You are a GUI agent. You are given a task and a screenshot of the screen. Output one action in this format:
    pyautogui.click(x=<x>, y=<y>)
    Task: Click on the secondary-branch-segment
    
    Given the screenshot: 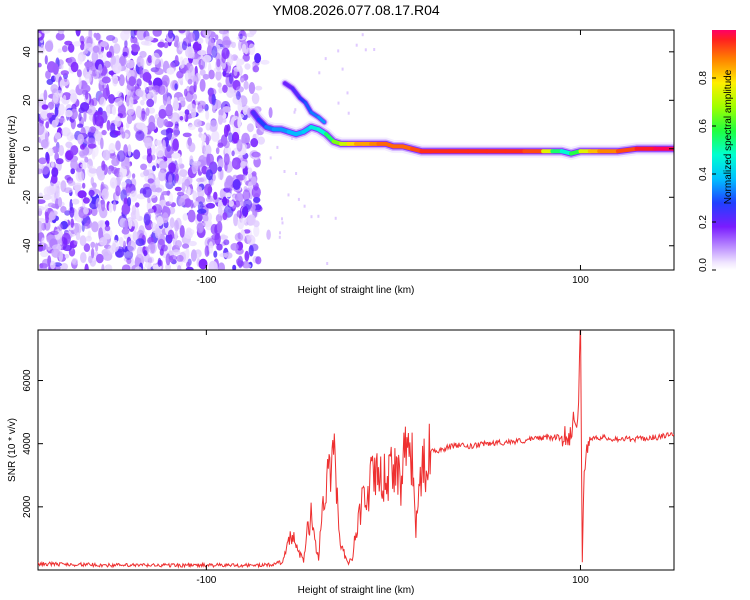 What is the action you would take?
    pyautogui.click(x=321, y=119)
    